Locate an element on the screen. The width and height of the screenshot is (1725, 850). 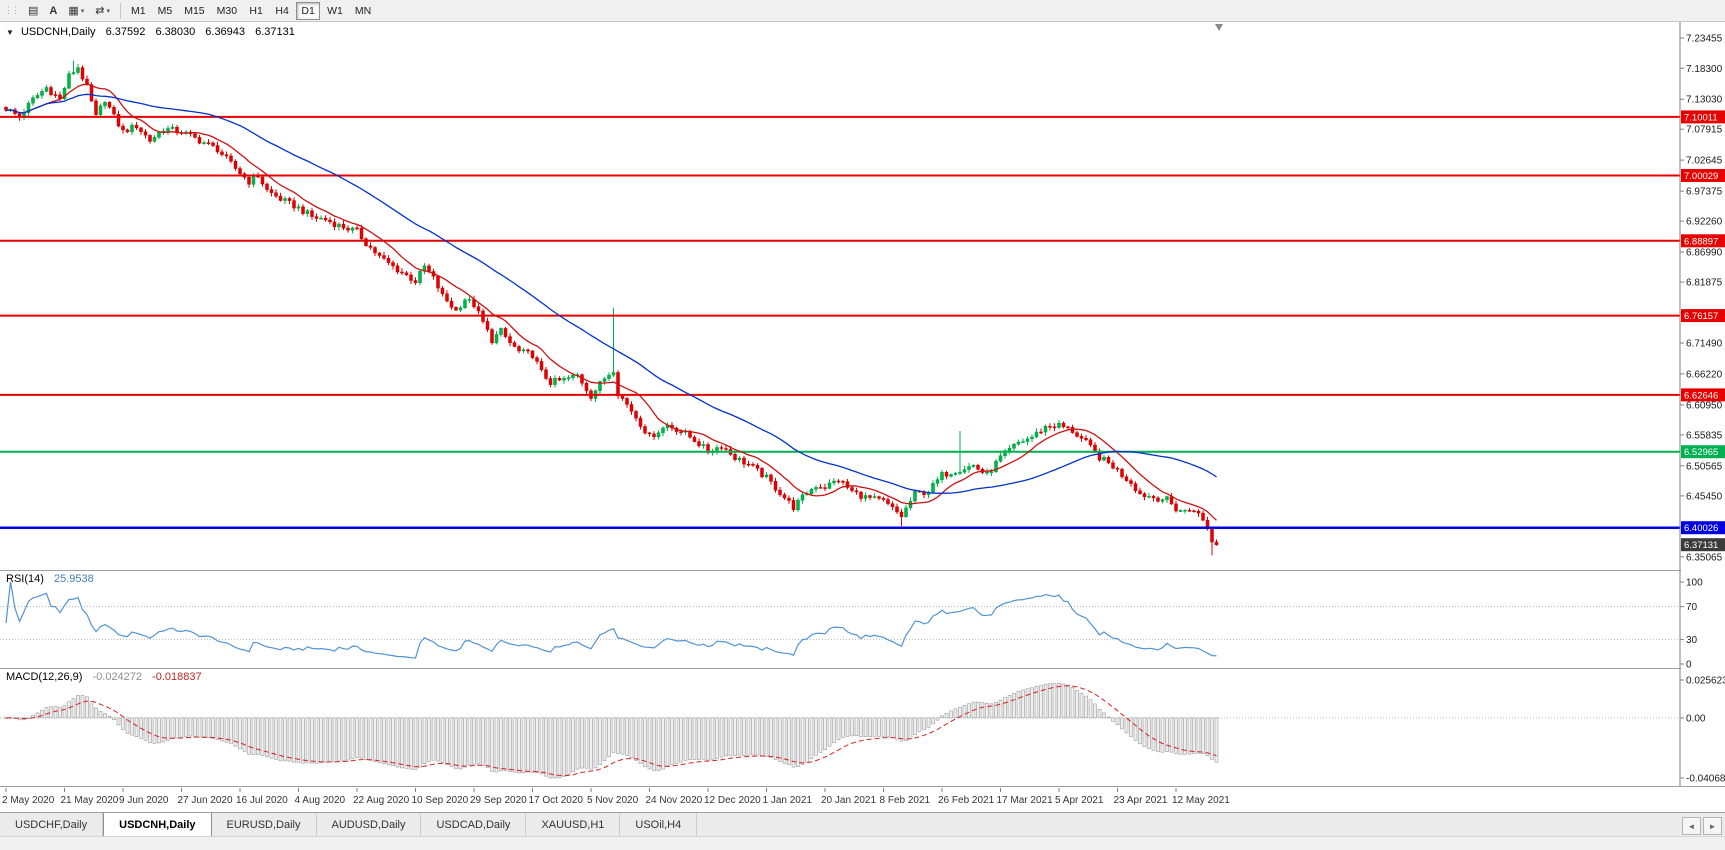
svg-text: 12 May 2021 is located at coordinates (1201, 800).